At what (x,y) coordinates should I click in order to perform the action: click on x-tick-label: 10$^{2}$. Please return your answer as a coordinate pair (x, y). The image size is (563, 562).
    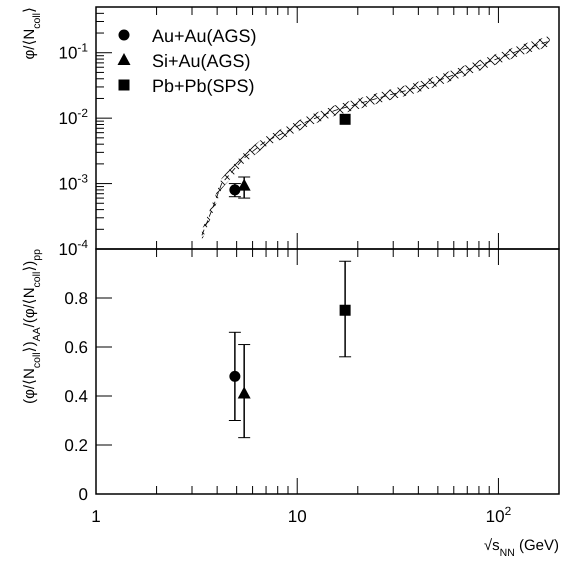
    Looking at the image, I should click on (499, 515).